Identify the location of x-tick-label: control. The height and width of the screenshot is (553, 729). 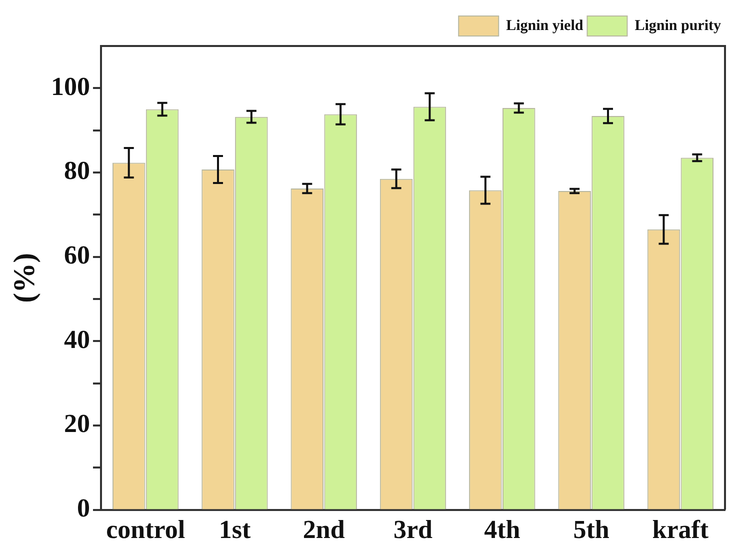
(146, 529).